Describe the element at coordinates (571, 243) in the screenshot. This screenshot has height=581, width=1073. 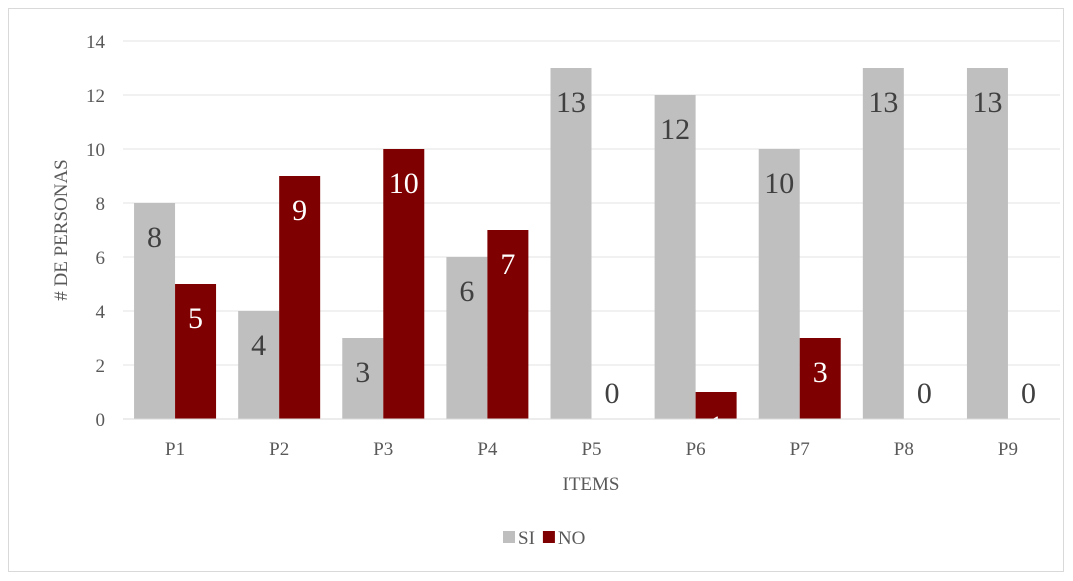
I see `bar-si-p5` at that location.